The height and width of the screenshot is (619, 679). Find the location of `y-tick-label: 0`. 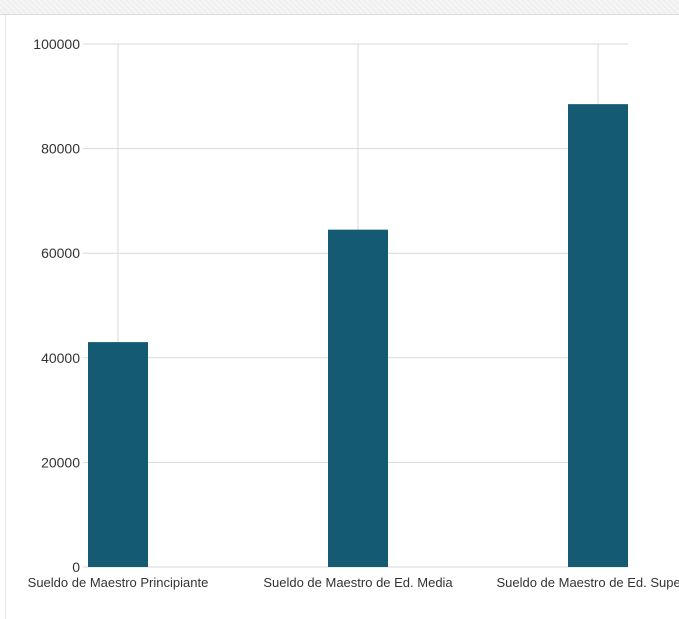

y-tick-label: 0 is located at coordinates (76, 567).